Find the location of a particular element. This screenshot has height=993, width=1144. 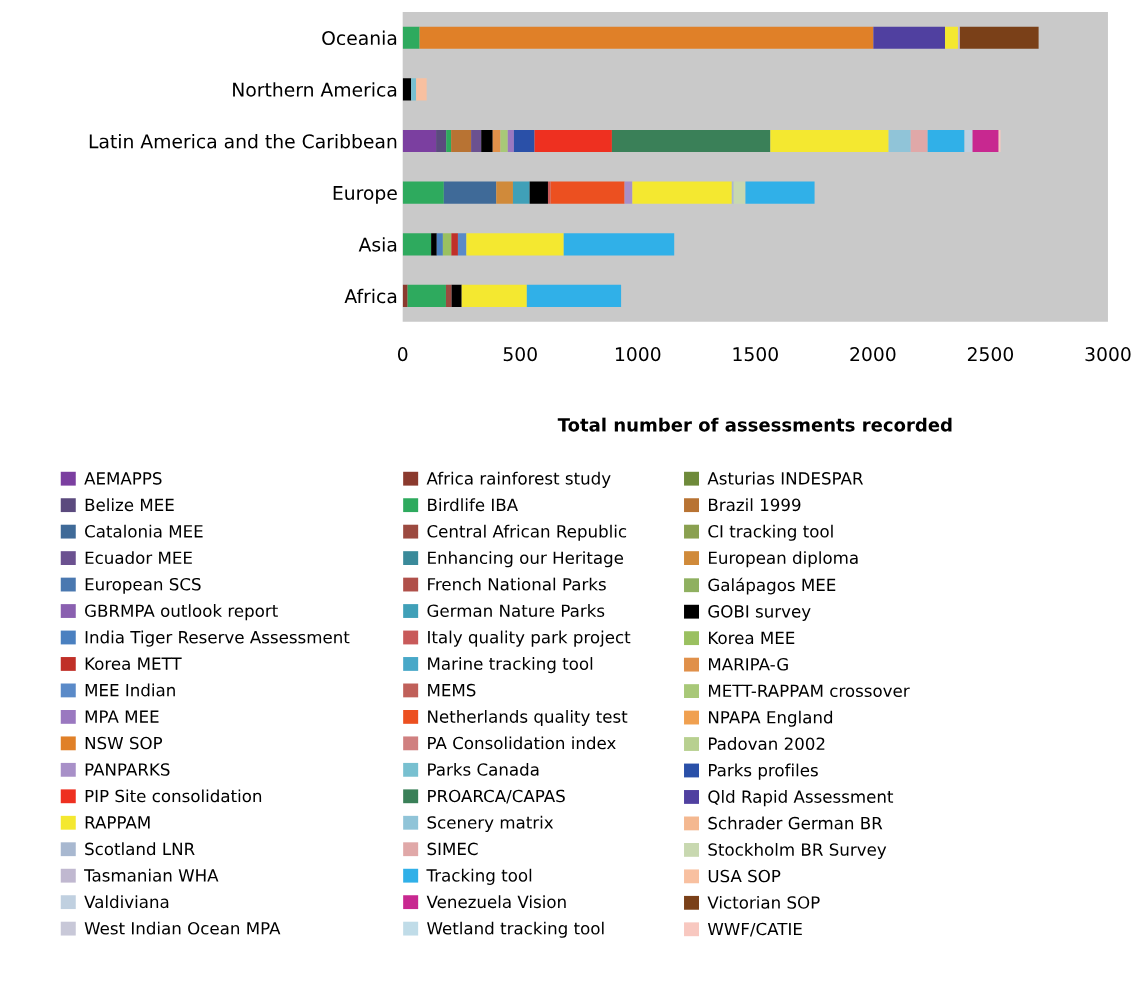

legend-label: PA Consolidation index is located at coordinates (522, 743).